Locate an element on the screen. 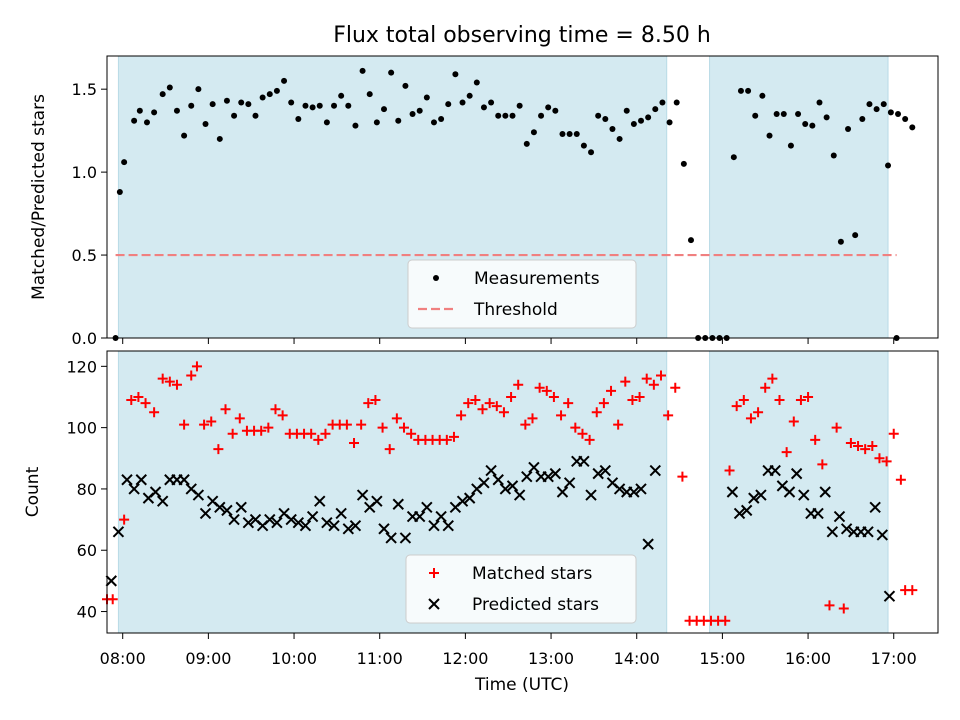  x-tick-label: 17:00 is located at coordinates (894, 658).